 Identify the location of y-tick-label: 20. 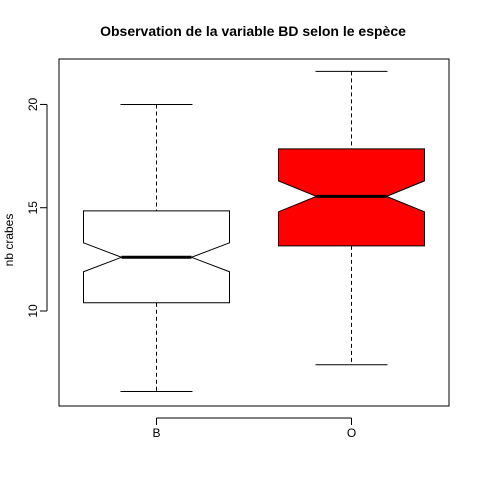
(33, 104).